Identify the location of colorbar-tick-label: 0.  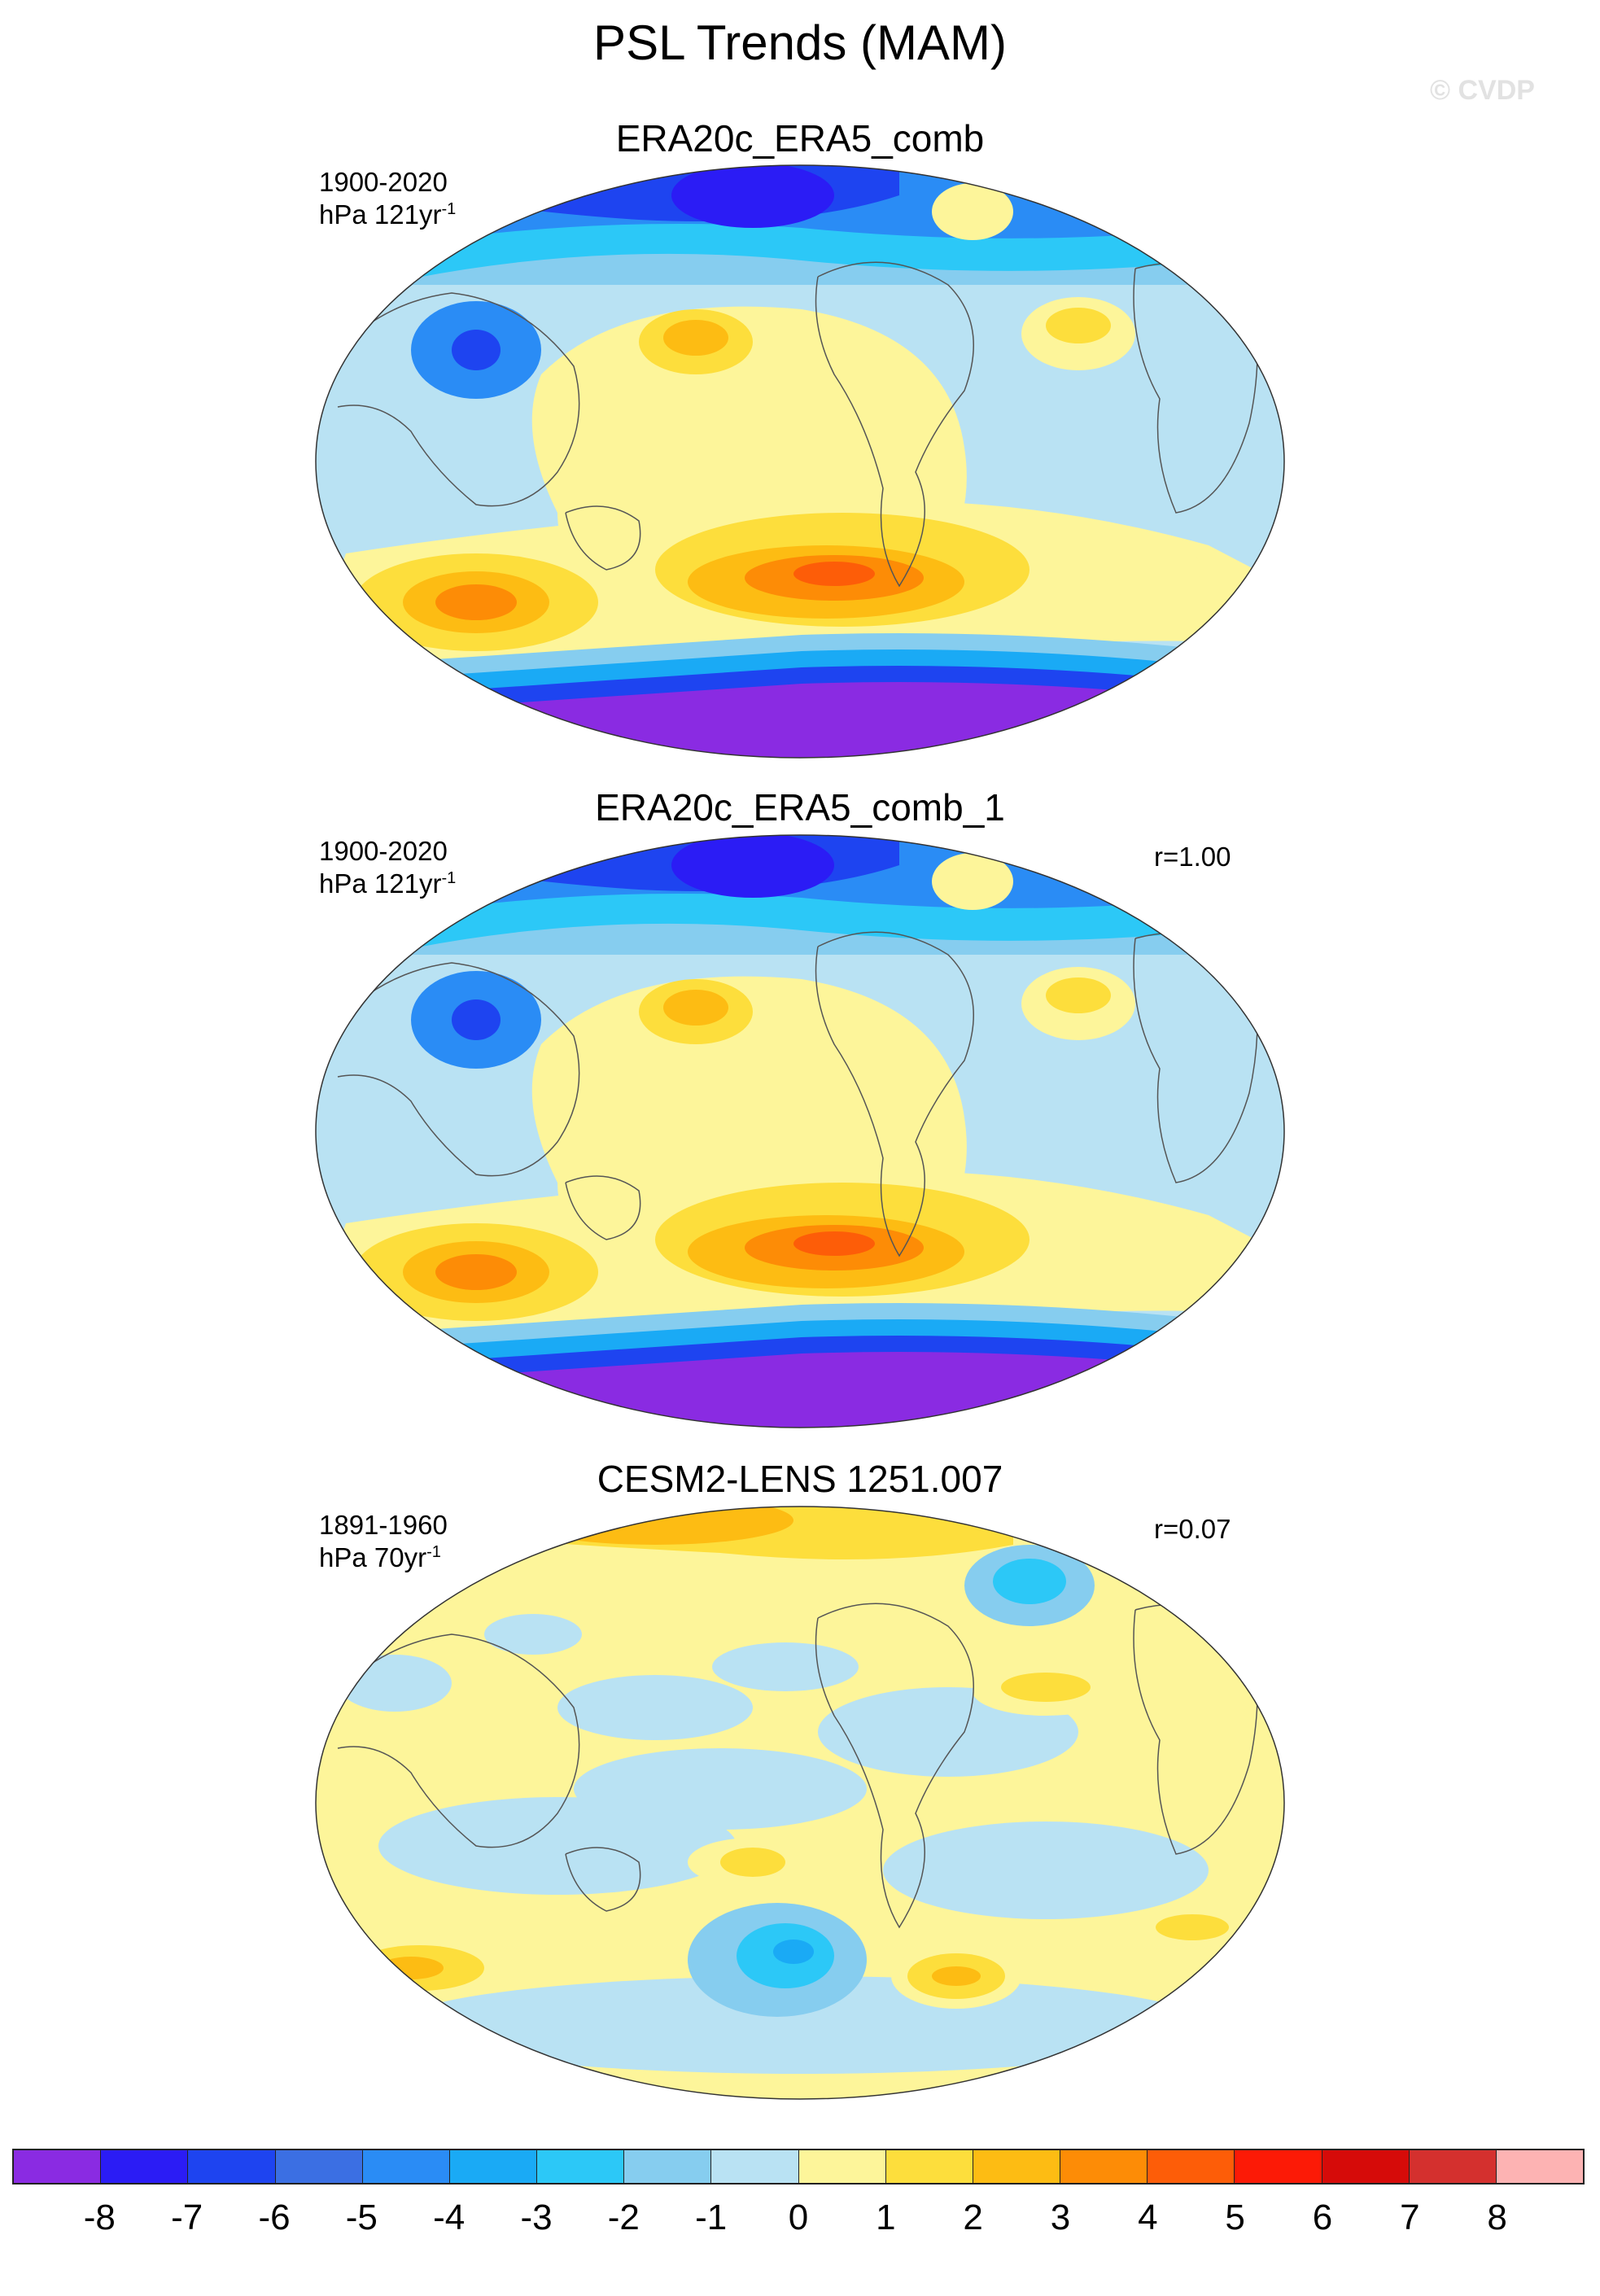
(798, 2217).